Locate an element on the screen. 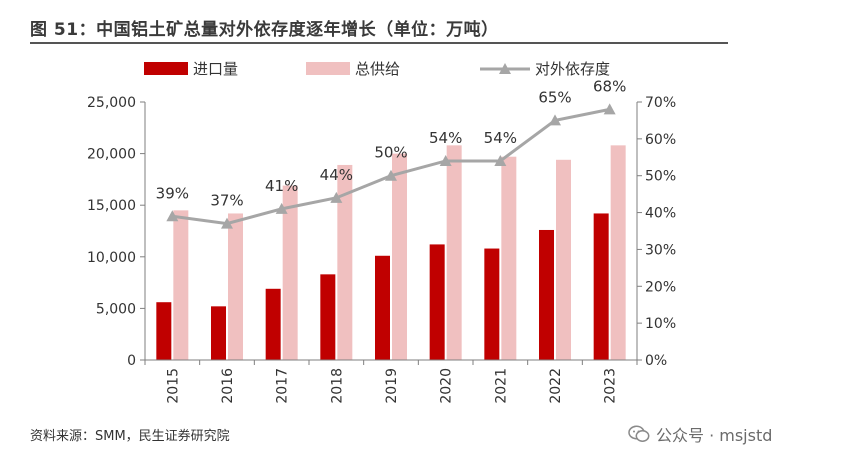 The image size is (856, 469). x-tick-label: 2015 is located at coordinates (173, 386).